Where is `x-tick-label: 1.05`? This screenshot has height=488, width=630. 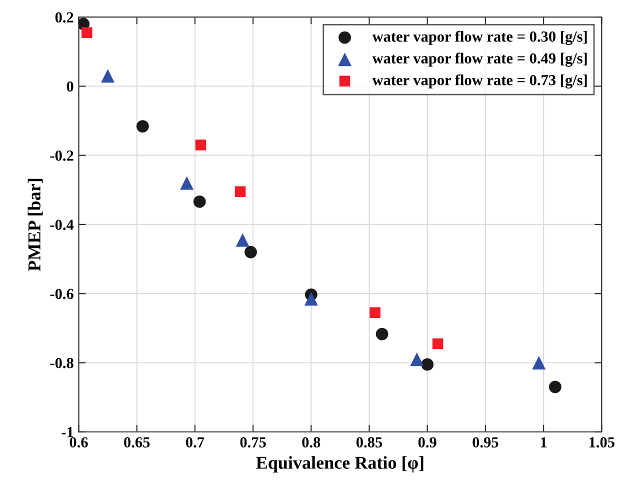
x-tick-label: 1.05 is located at coordinates (602, 442).